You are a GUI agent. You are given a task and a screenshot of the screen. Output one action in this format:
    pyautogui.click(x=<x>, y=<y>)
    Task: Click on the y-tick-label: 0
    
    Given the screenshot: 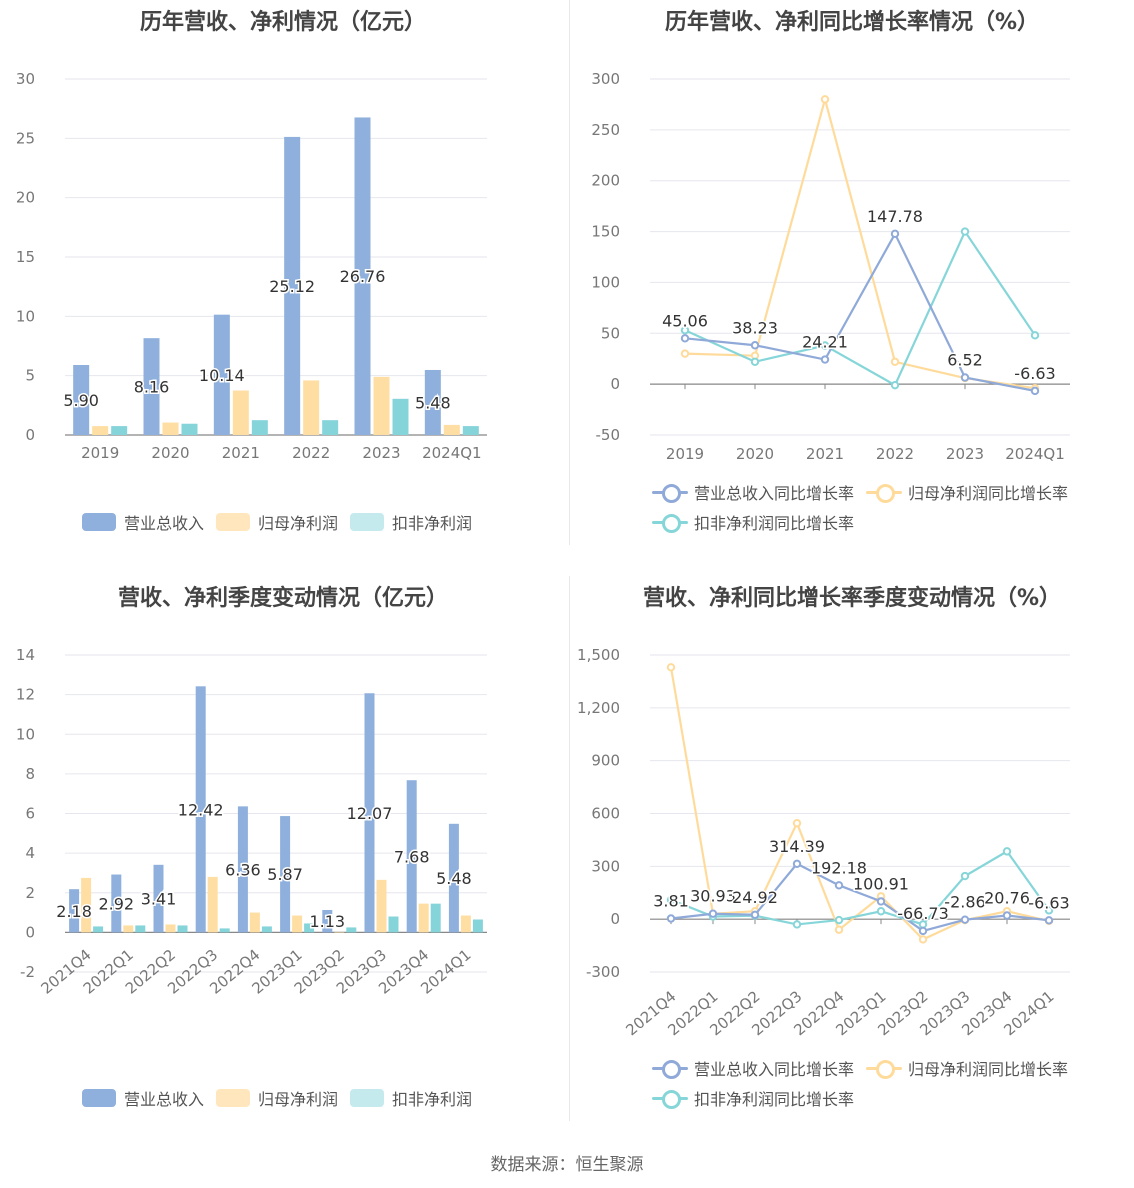 What is the action you would take?
    pyautogui.click(x=615, y=384)
    